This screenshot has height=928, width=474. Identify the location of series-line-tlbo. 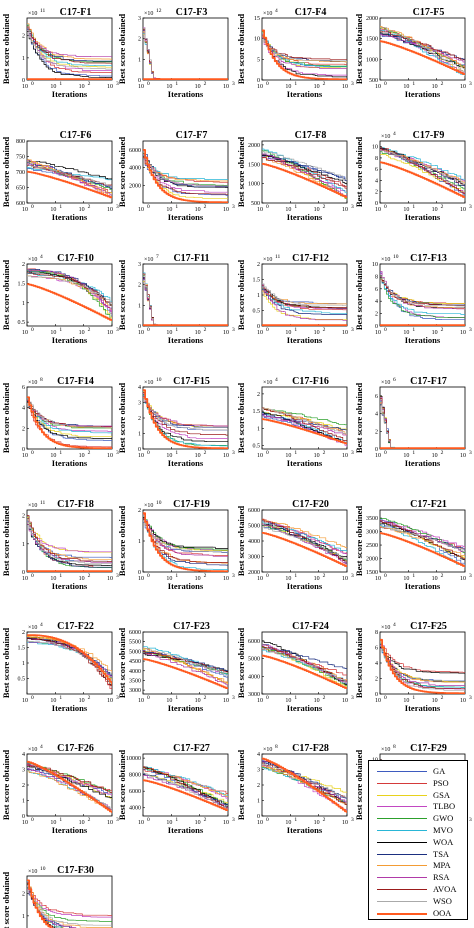
(304, 174).